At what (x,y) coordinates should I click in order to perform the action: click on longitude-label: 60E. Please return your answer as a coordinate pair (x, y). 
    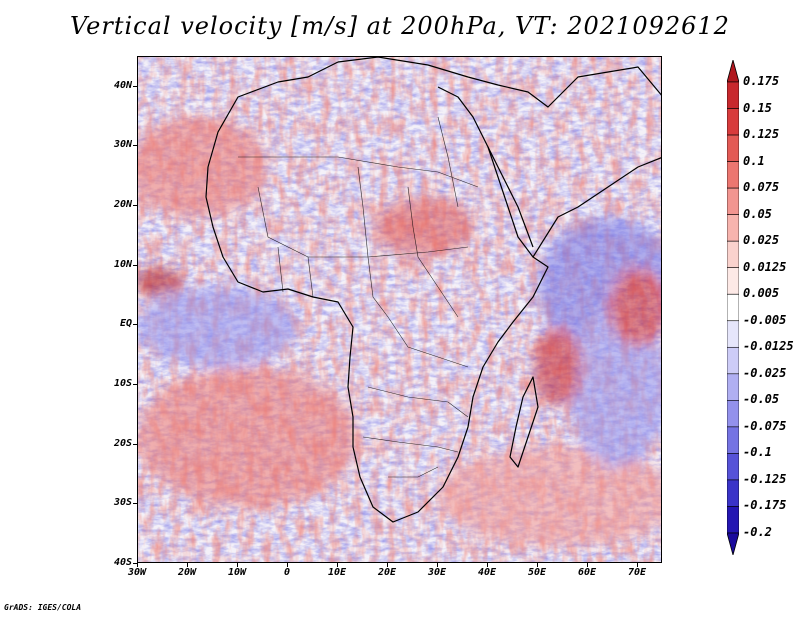
    Looking at the image, I should click on (587, 572).